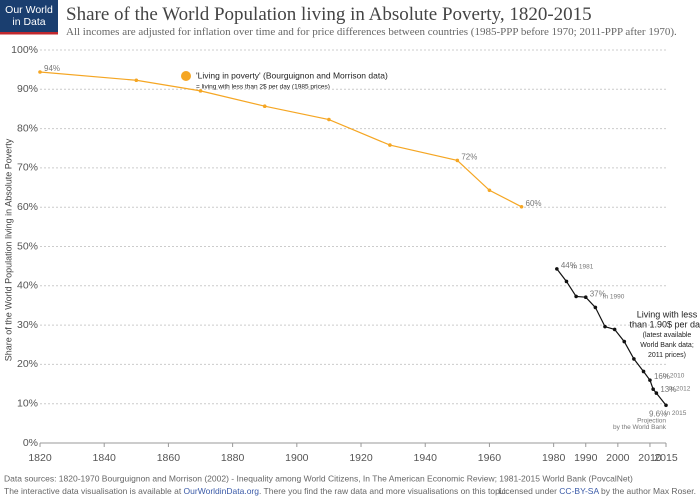 The image size is (700, 499). I want to click on x-tick-label: 2010, so click(650, 458).